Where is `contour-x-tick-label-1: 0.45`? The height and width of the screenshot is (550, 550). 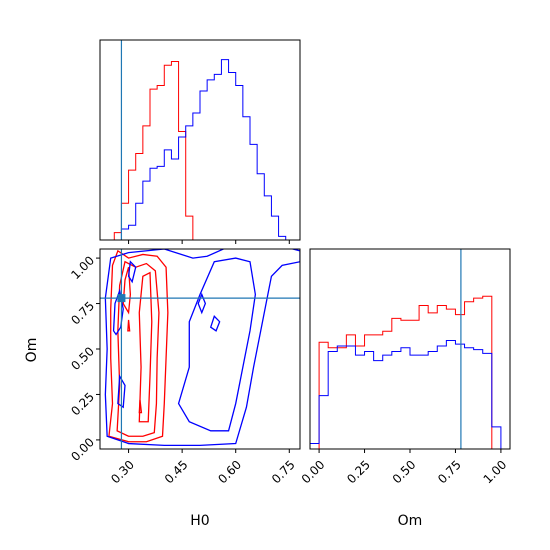 contour-x-tick-label-1: 0.45 is located at coordinates (176, 472).